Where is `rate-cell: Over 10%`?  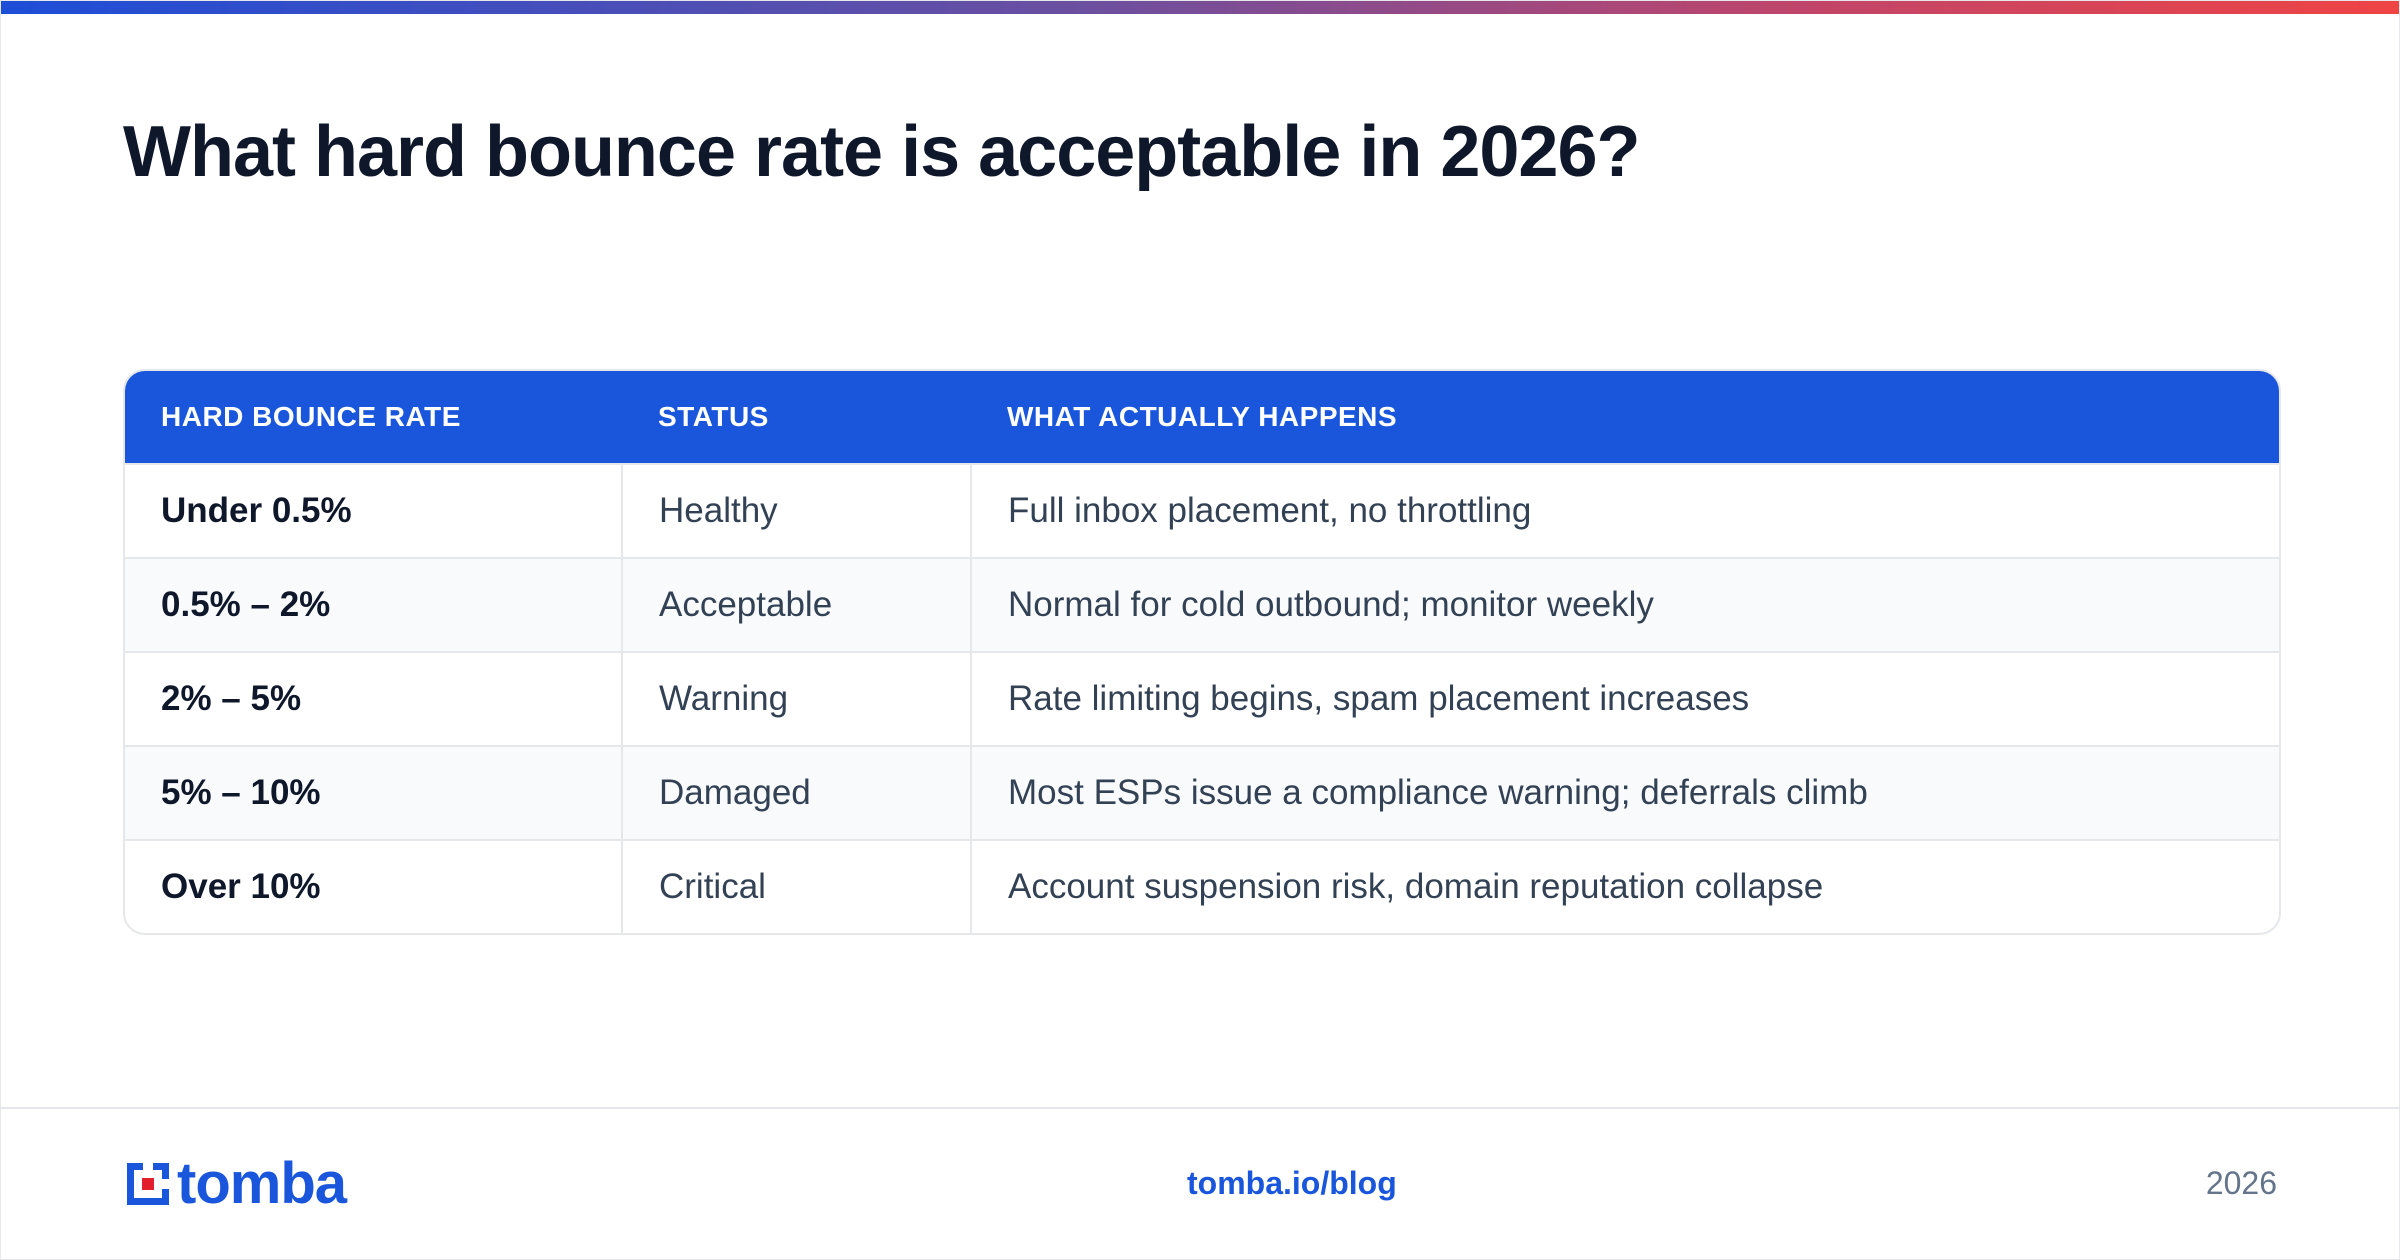 rate-cell: Over 10% is located at coordinates (373, 886).